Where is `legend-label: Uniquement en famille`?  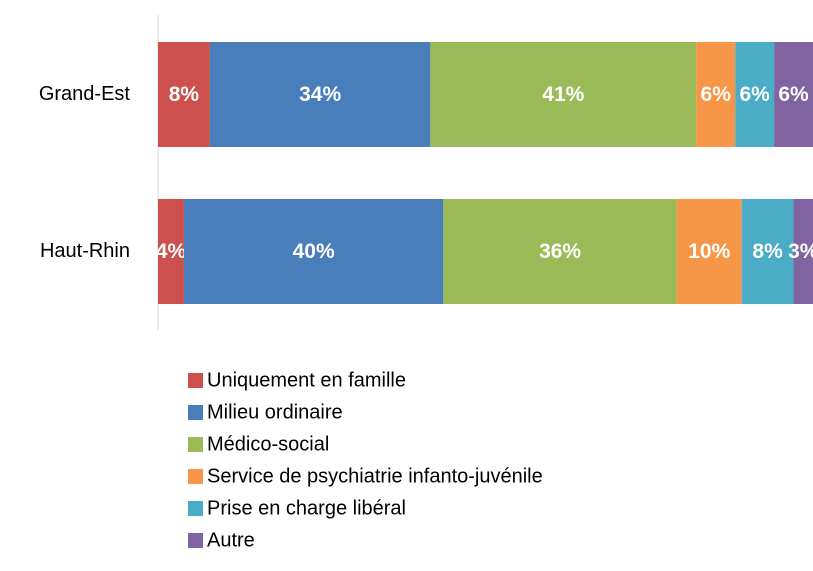 legend-label: Uniquement en famille is located at coordinates (306, 380).